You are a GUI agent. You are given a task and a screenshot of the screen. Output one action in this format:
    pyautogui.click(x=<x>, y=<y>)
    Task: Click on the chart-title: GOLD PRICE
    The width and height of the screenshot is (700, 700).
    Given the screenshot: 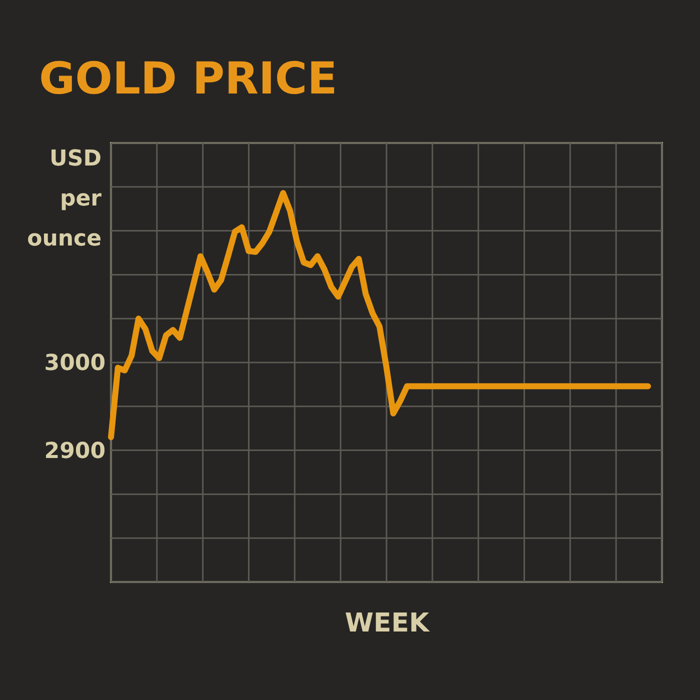 What is the action you would take?
    pyautogui.click(x=188, y=78)
    